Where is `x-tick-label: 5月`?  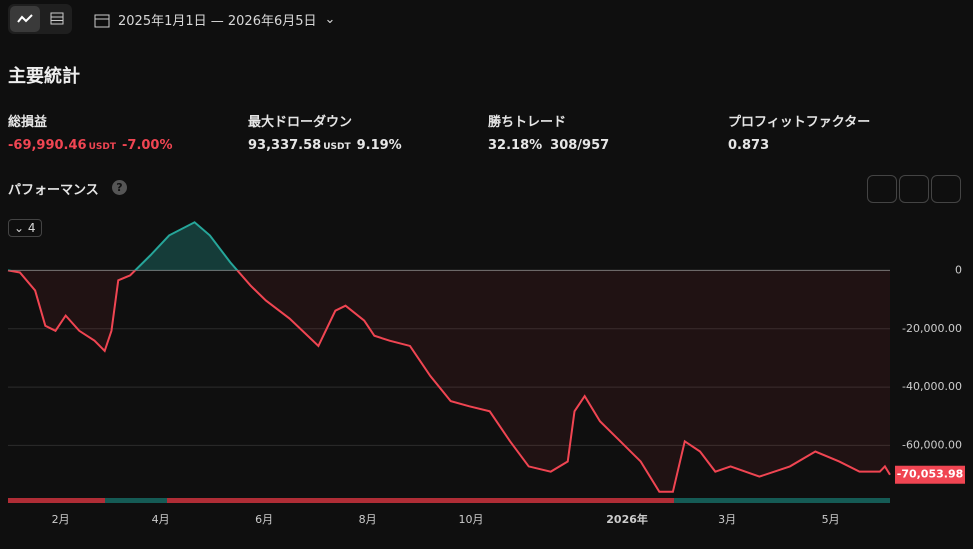
x-tick-label: 5月 is located at coordinates (831, 519).